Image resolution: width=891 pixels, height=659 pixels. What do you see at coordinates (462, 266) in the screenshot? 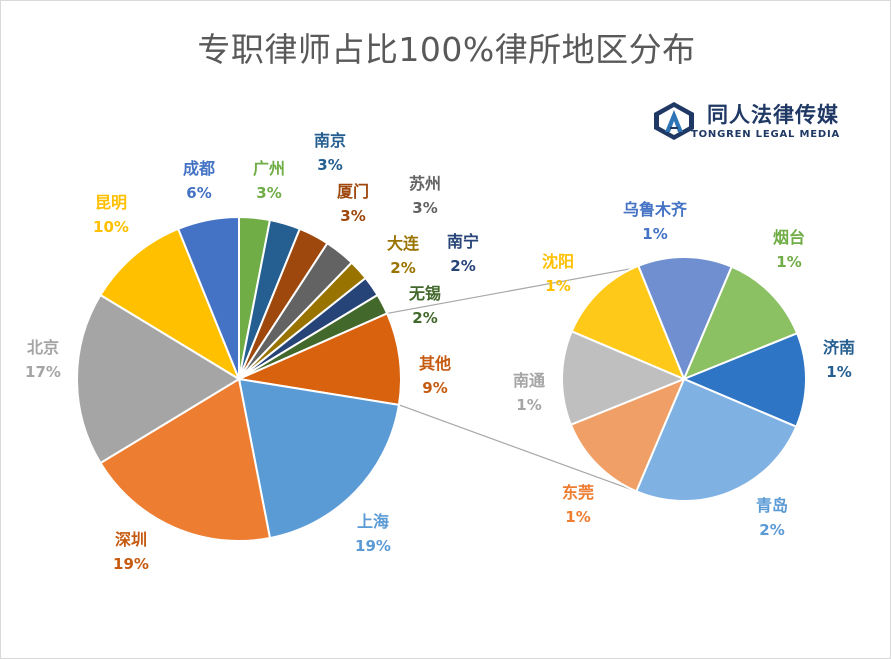
I see `main-label-pct-5: 2%` at bounding box center [462, 266].